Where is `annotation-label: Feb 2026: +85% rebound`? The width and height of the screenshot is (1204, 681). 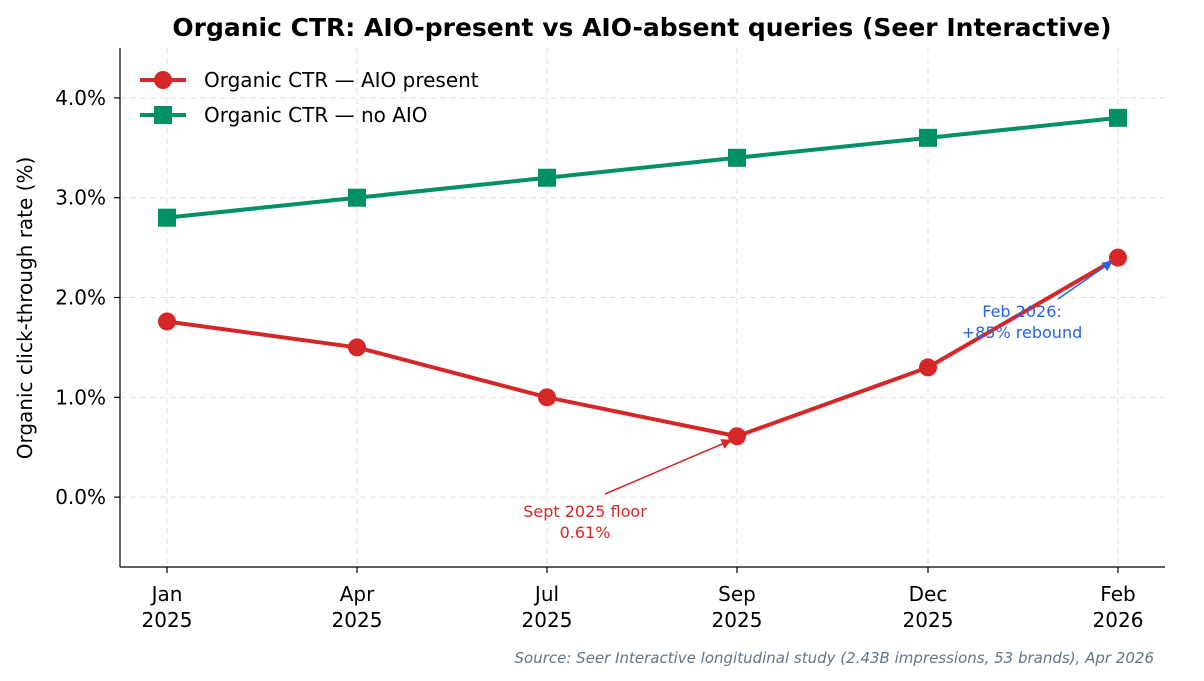
annotation-label: Feb 2026: +85% rebound is located at coordinates (1022, 322).